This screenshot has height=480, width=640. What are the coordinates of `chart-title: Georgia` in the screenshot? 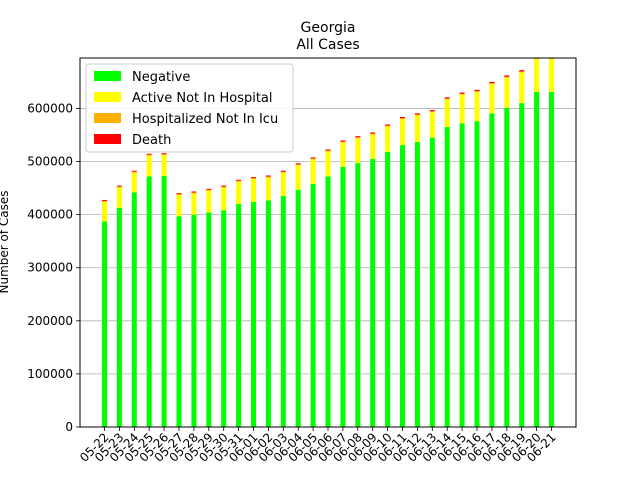 It's located at (328, 28).